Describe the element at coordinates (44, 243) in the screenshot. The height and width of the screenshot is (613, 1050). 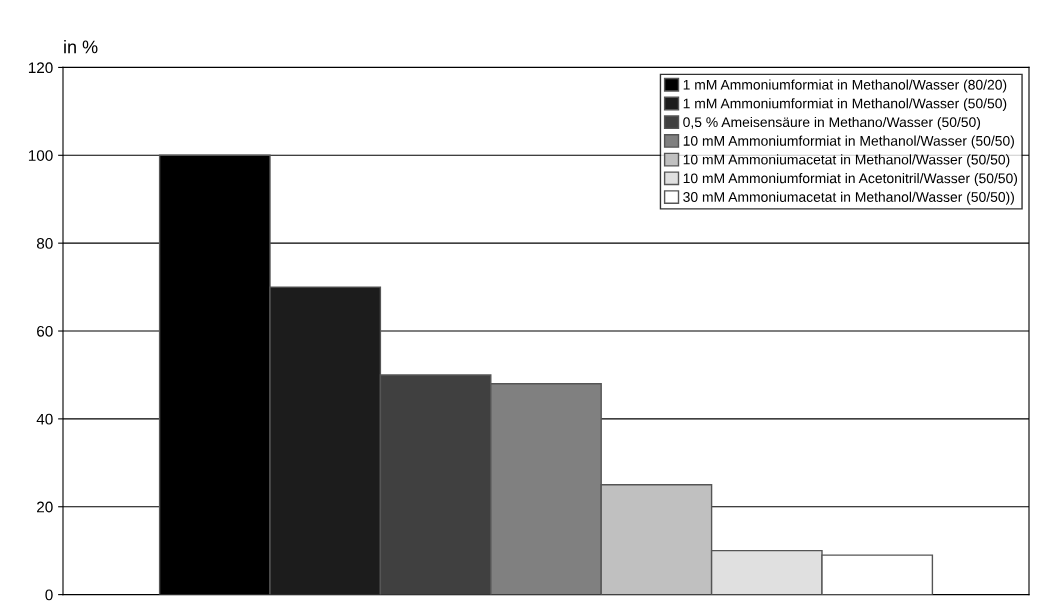
I see `y-tick-label: 80` at that location.